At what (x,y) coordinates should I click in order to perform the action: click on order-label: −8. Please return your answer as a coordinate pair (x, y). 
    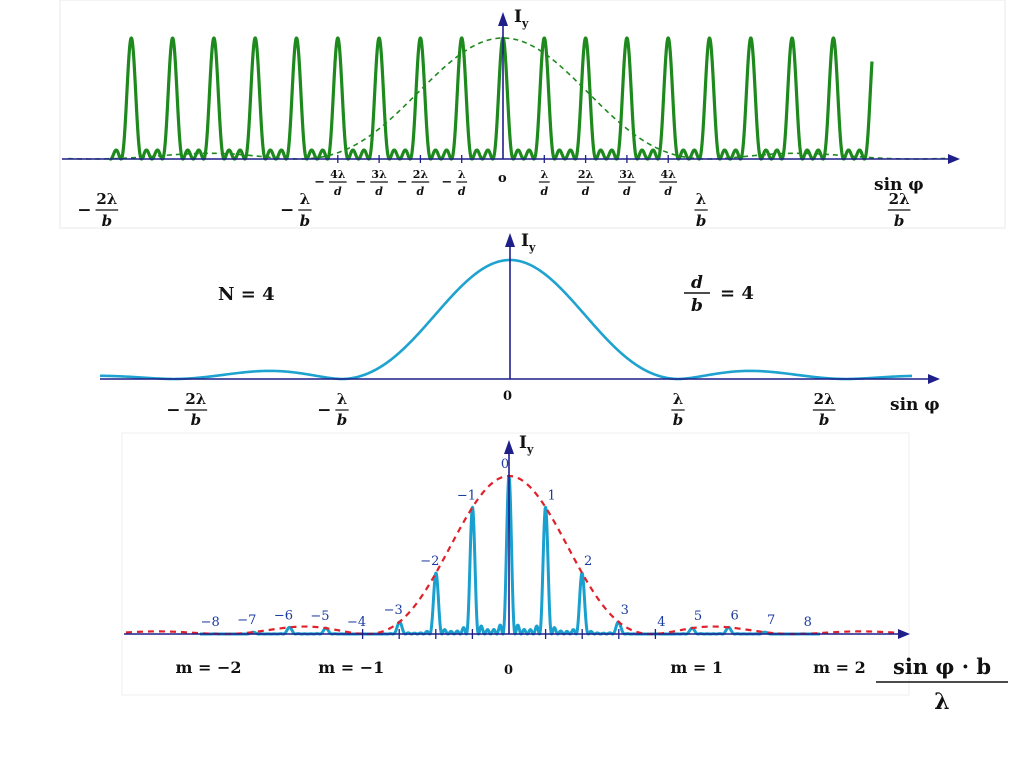
    Looking at the image, I should click on (210, 622).